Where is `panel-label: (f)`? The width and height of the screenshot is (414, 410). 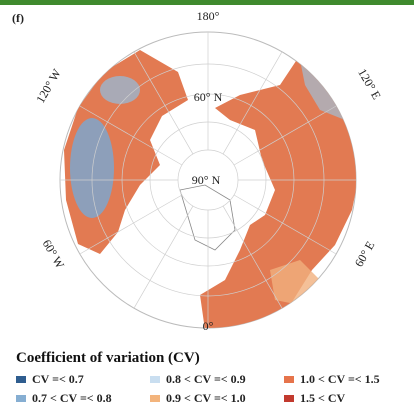
panel-label: (f) is located at coordinates (18, 18).